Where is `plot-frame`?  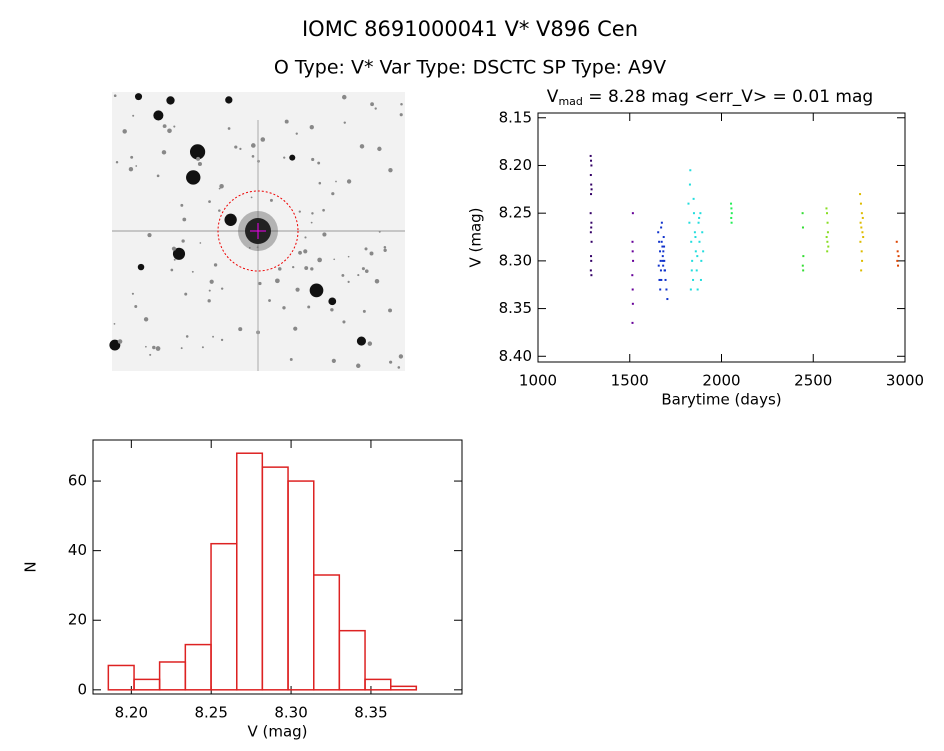
plot-frame is located at coordinates (277, 567).